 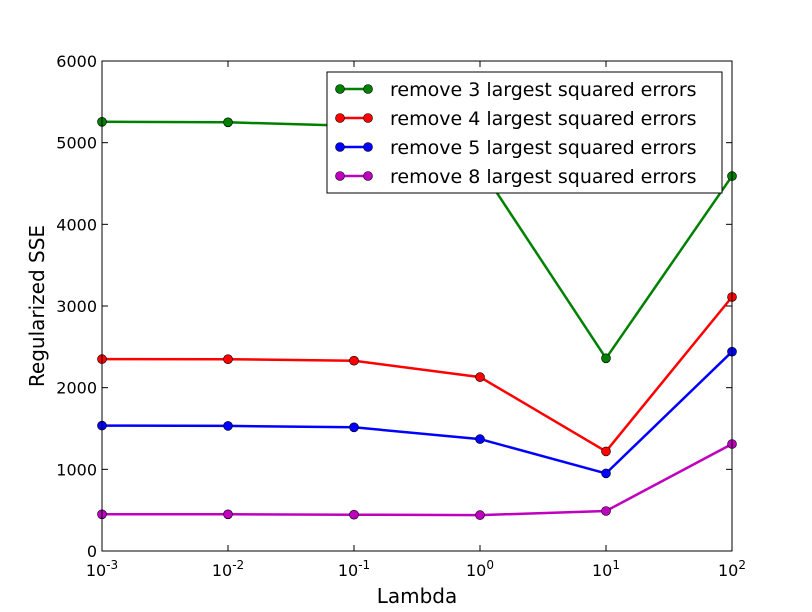 What do you see at coordinates (92, 551) in the screenshot?
I see `y-tick-label: 0` at bounding box center [92, 551].